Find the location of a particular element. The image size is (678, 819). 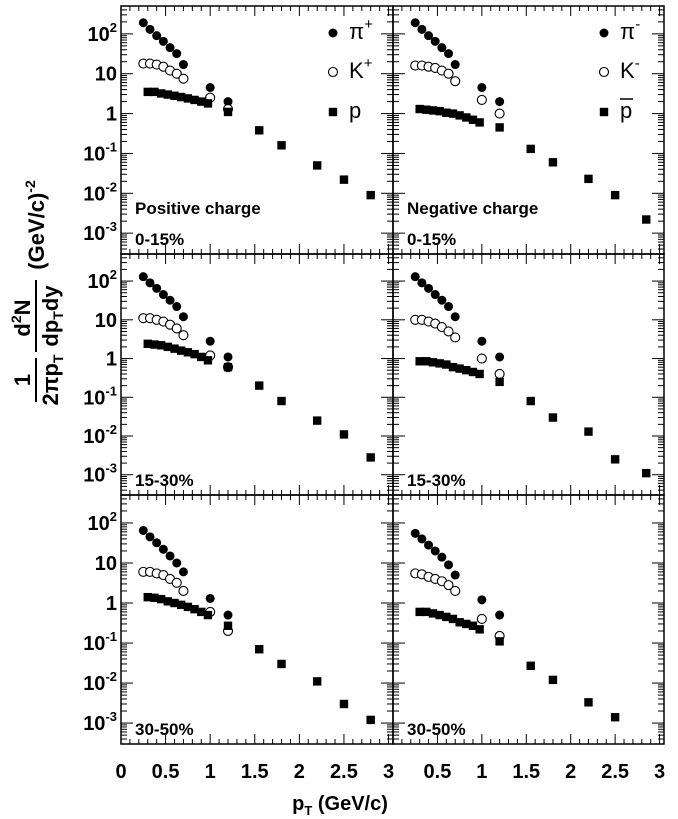

panel-middle-left: 15-30% is located at coordinates (257, 374).